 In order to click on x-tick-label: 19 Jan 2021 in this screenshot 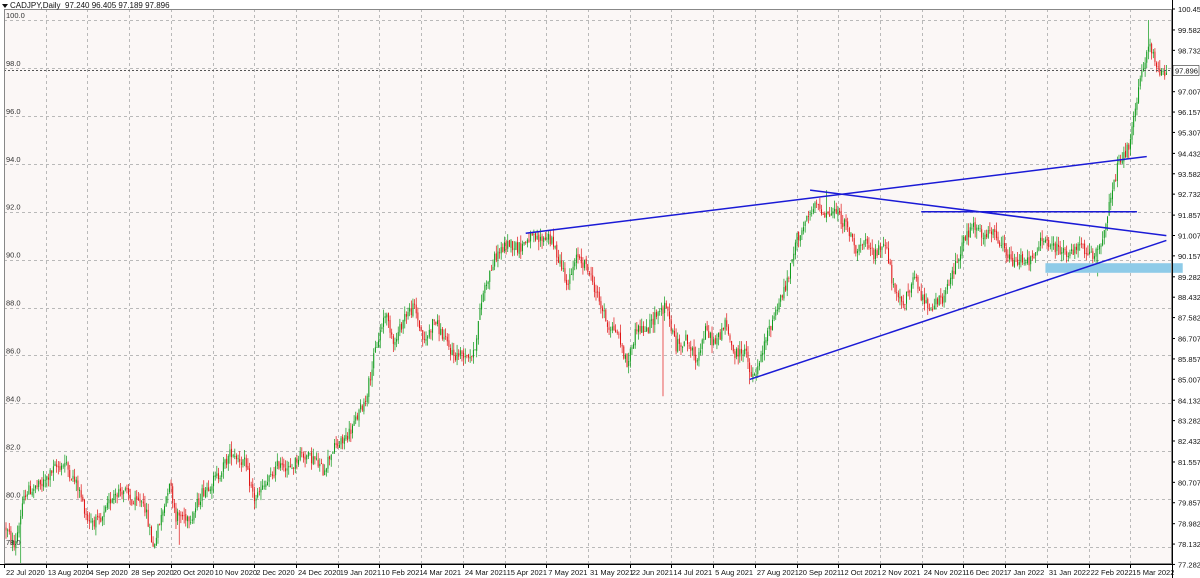, I will do `click(360, 572)`.